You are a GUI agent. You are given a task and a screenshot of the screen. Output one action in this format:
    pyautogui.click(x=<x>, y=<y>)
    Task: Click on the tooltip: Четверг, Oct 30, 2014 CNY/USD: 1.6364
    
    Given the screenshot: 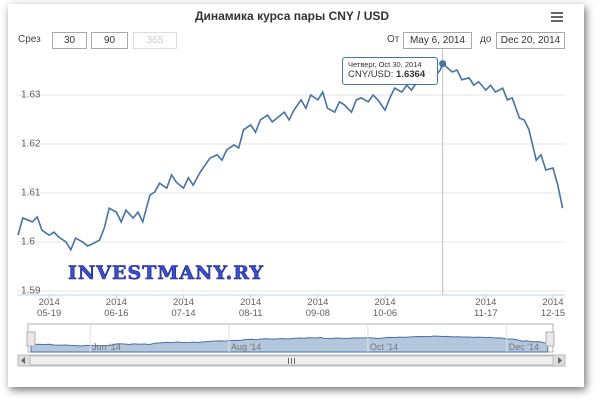 What is the action you would take?
    pyautogui.click(x=390, y=71)
    